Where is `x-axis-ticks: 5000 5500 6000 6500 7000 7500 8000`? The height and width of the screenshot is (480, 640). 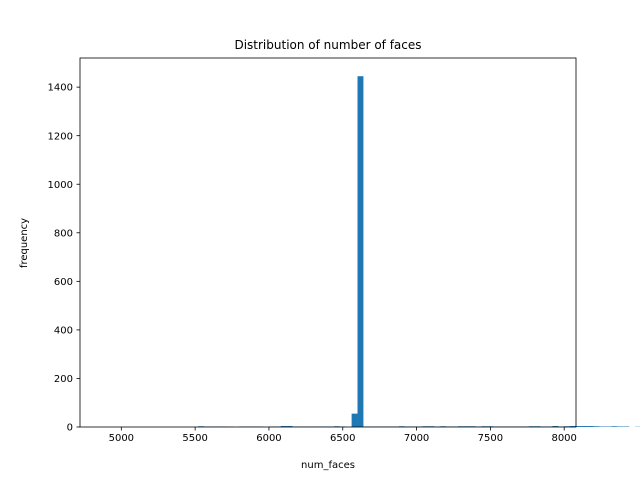
x-axis-ticks: 5000 5500 6000 6500 7000 7500 8000 is located at coordinates (343, 435).